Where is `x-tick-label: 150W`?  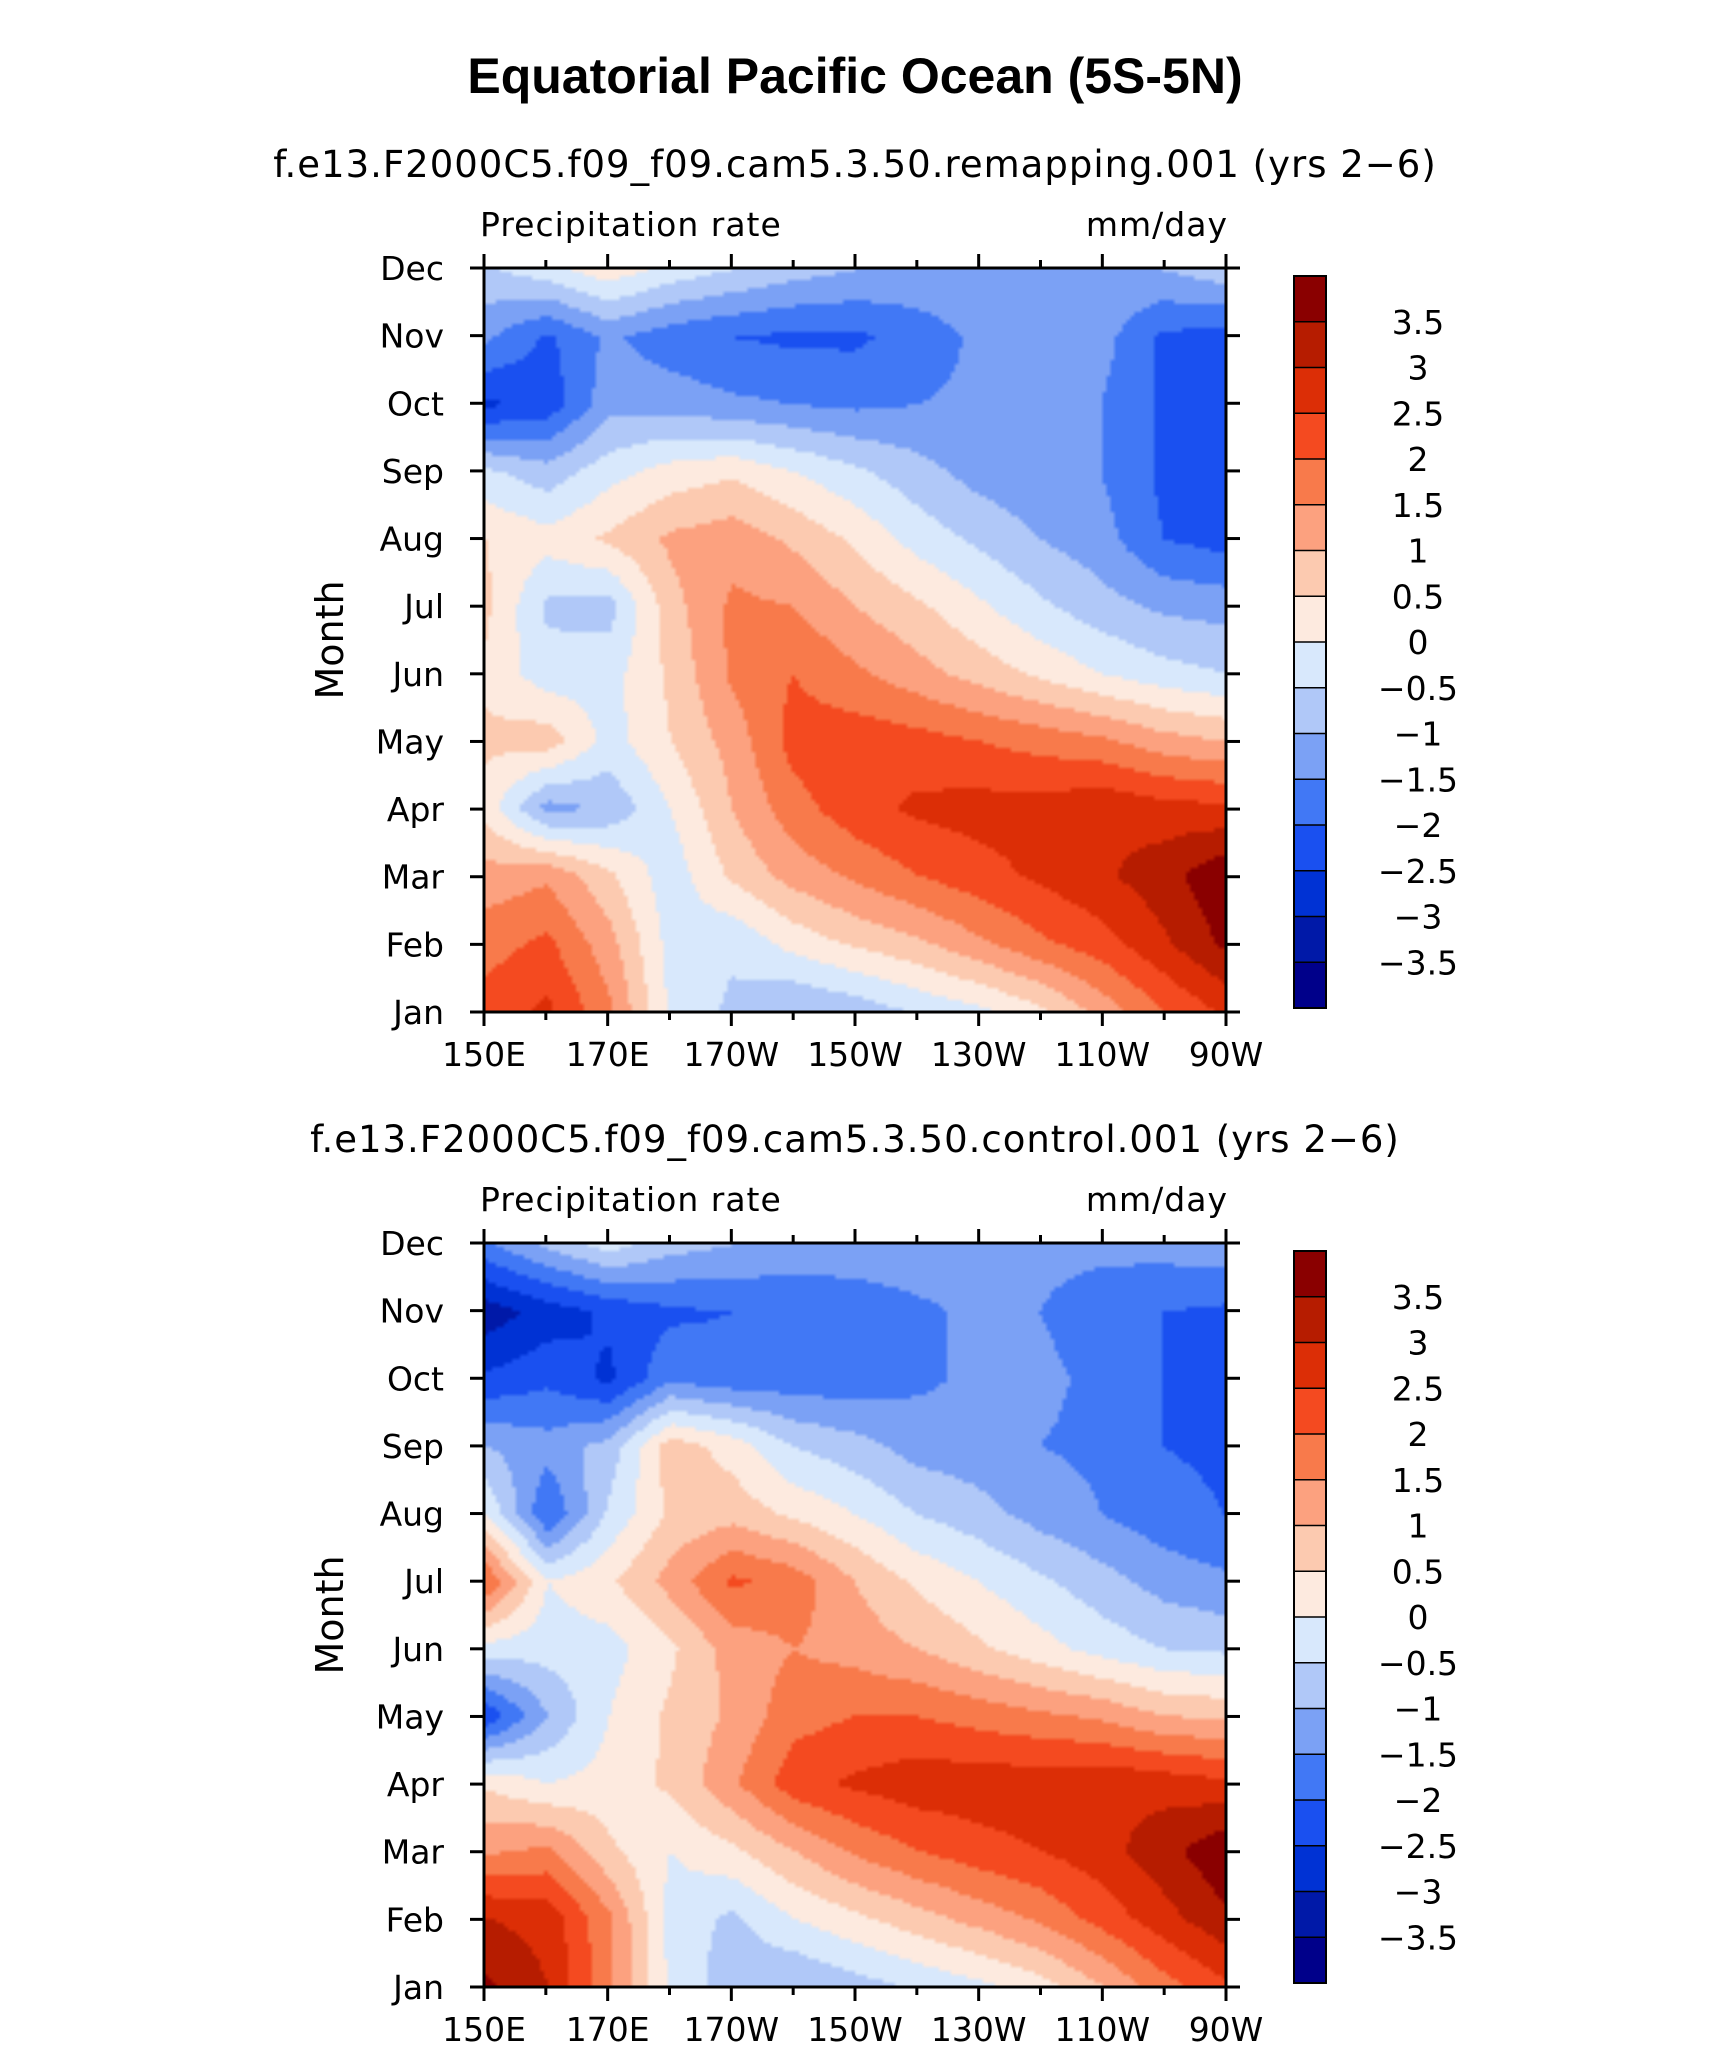
x-tick-label: 150W is located at coordinates (855, 1054).